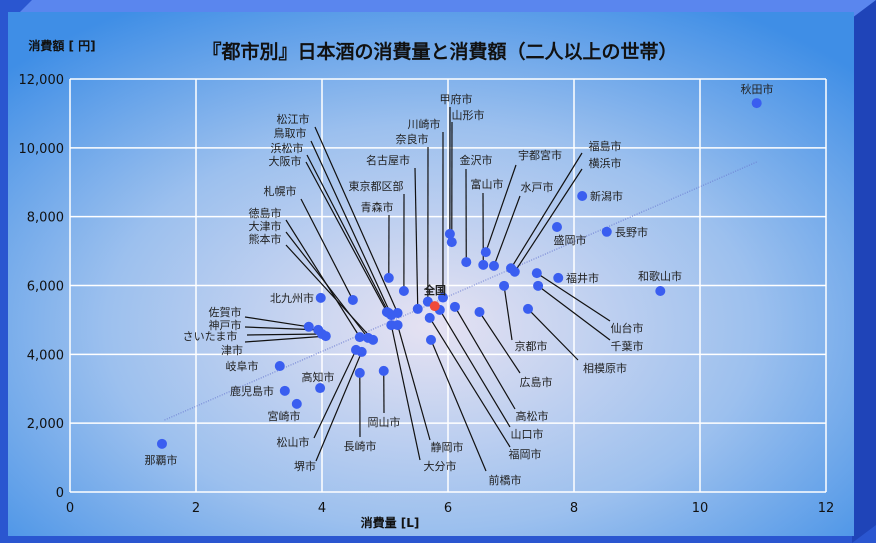 The width and height of the screenshot is (876, 543). What do you see at coordinates (660, 276) in the screenshot?
I see `point-label: 和歌山市` at bounding box center [660, 276].